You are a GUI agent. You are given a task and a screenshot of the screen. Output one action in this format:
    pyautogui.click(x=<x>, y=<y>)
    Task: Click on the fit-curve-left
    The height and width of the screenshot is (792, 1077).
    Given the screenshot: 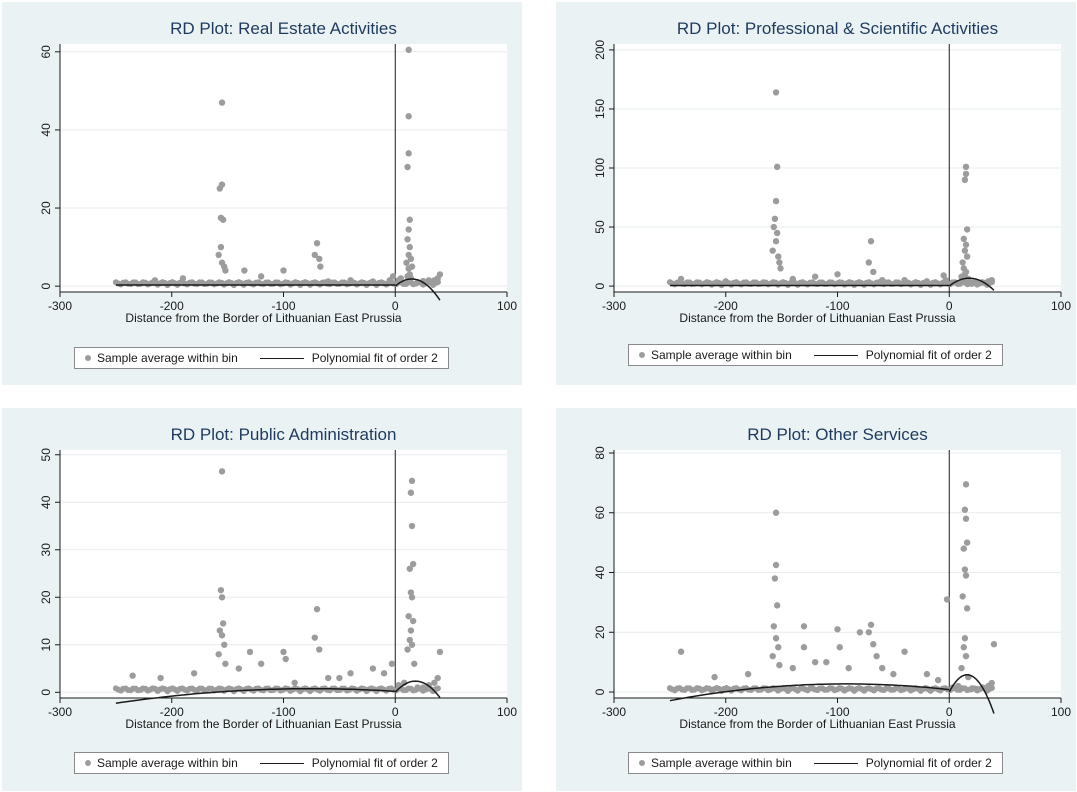 What is the action you would take?
    pyautogui.click(x=255, y=695)
    